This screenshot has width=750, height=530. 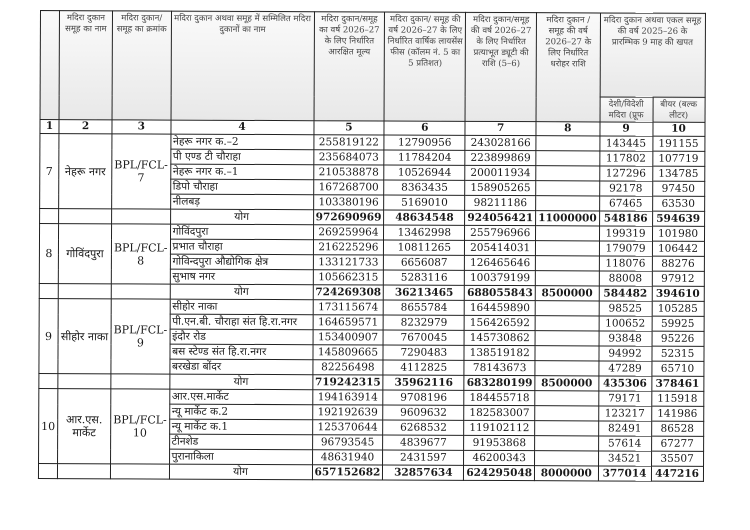 What do you see at coordinates (678, 174) in the screenshot?
I see `beer-consumption: 134785` at bounding box center [678, 174].